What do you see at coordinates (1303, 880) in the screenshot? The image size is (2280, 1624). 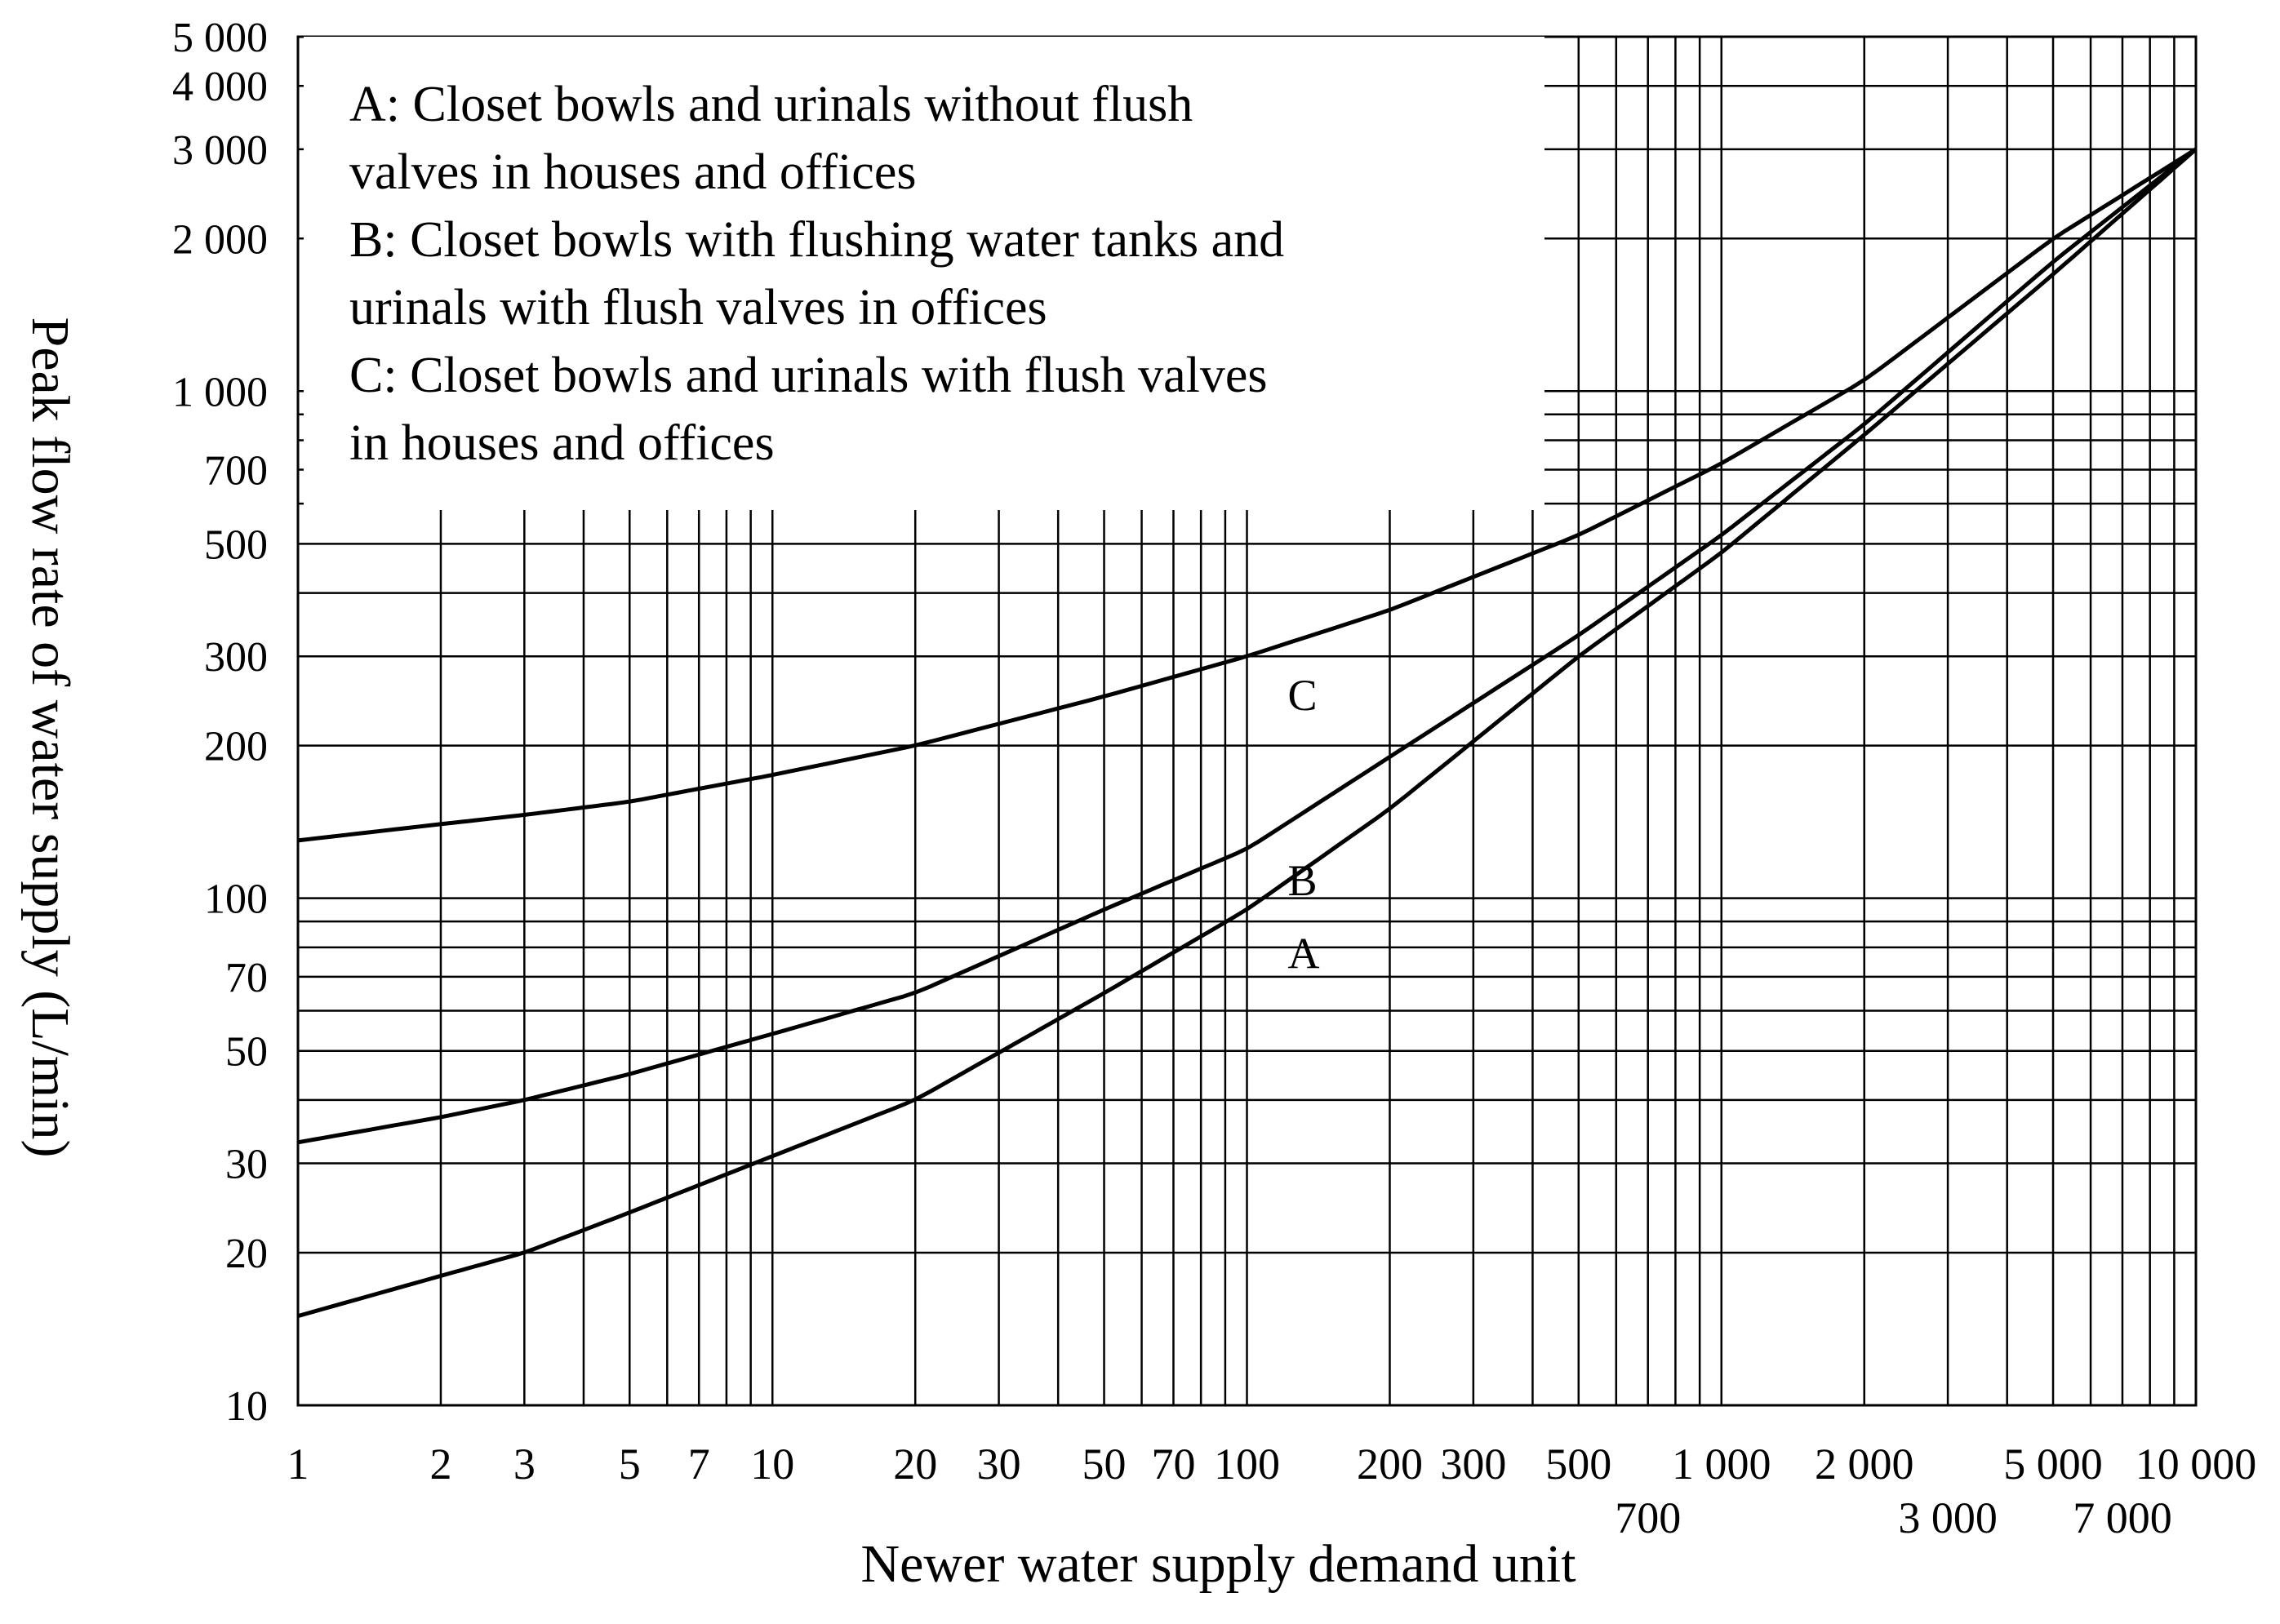 I see `curve-label-b: B` at bounding box center [1303, 880].